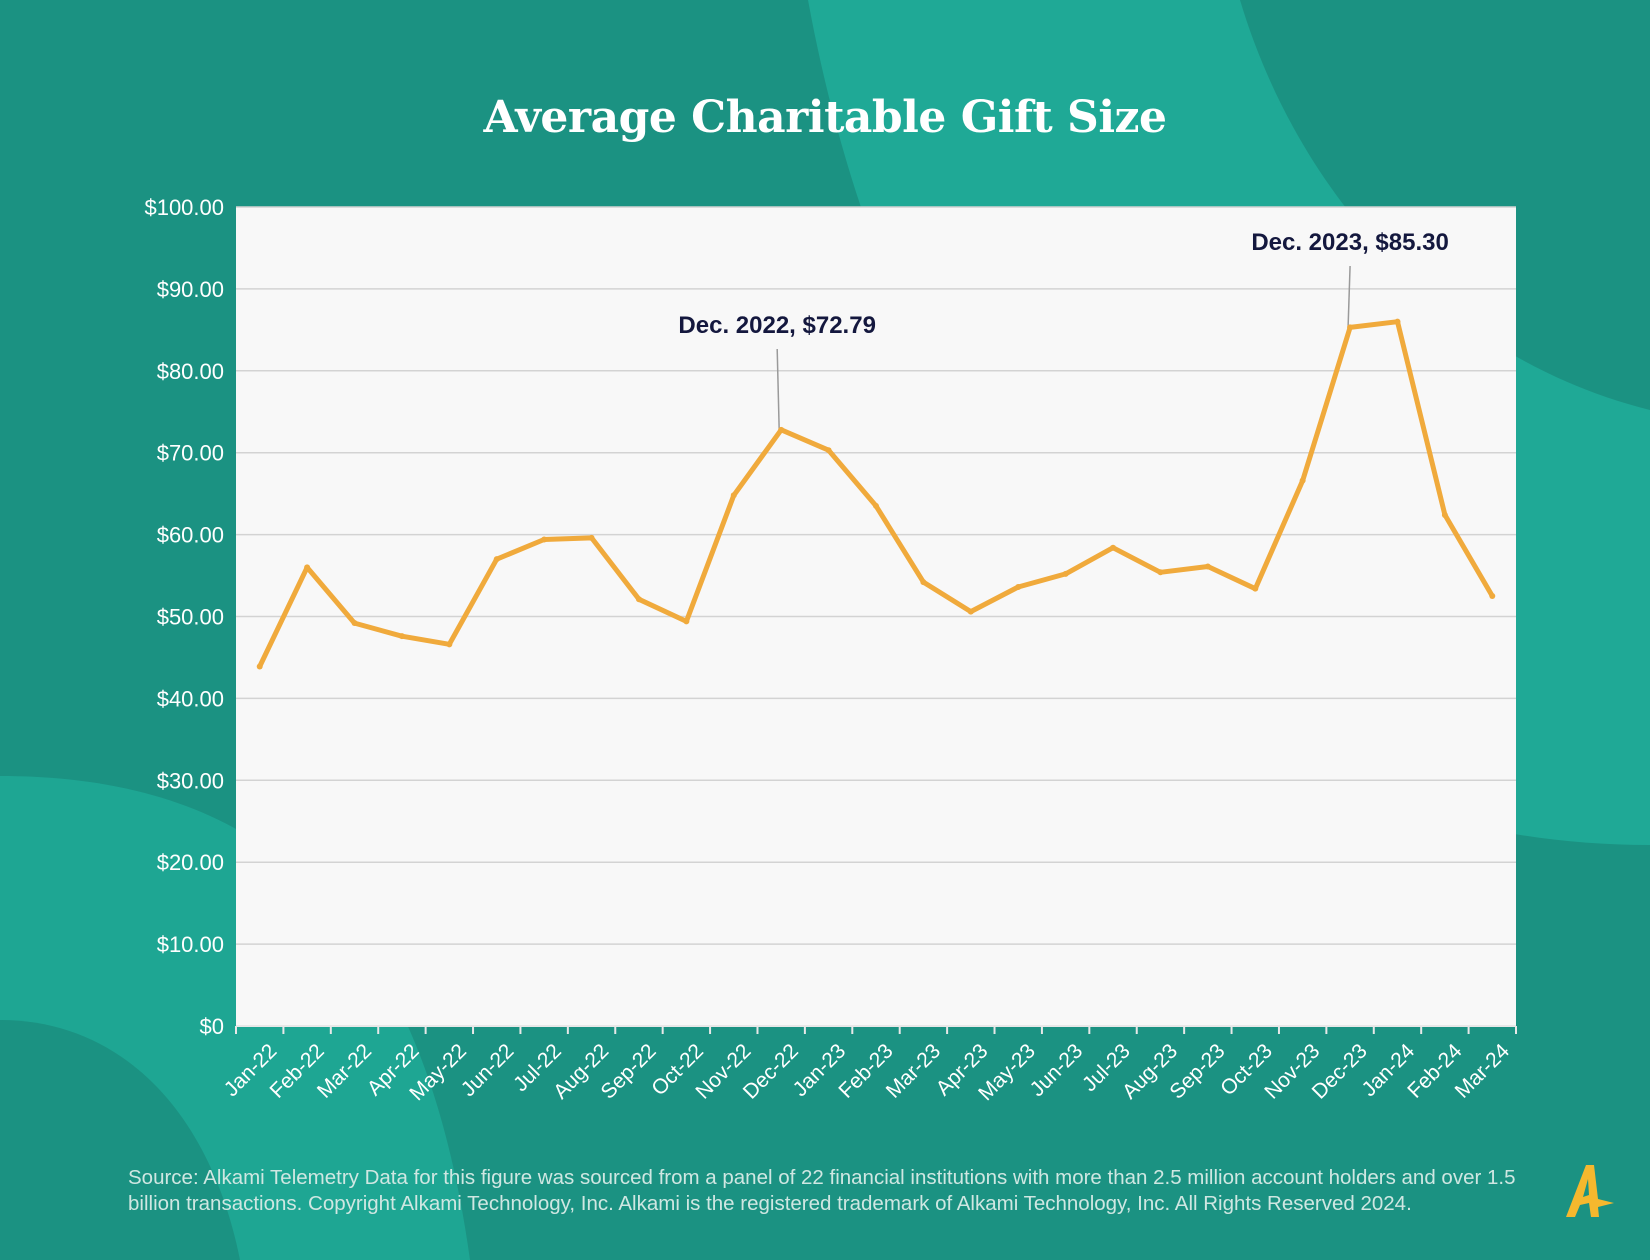 The width and height of the screenshot is (1650, 1260). I want to click on chart-title: Average Charitable Gift Size, so click(825, 117).